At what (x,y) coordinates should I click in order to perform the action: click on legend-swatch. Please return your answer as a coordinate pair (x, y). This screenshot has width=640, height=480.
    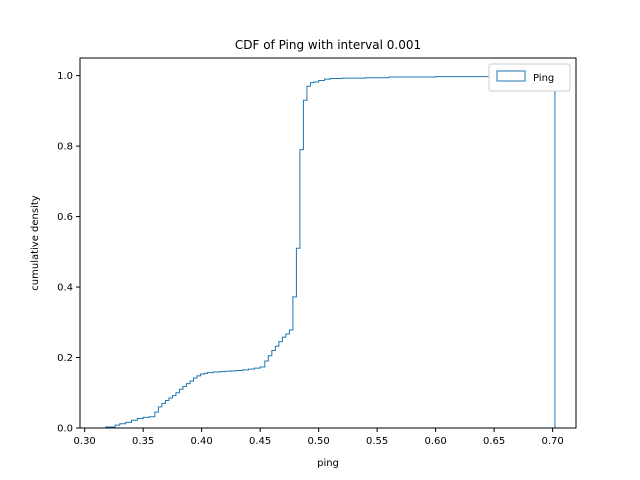
    Looking at the image, I should click on (511, 76).